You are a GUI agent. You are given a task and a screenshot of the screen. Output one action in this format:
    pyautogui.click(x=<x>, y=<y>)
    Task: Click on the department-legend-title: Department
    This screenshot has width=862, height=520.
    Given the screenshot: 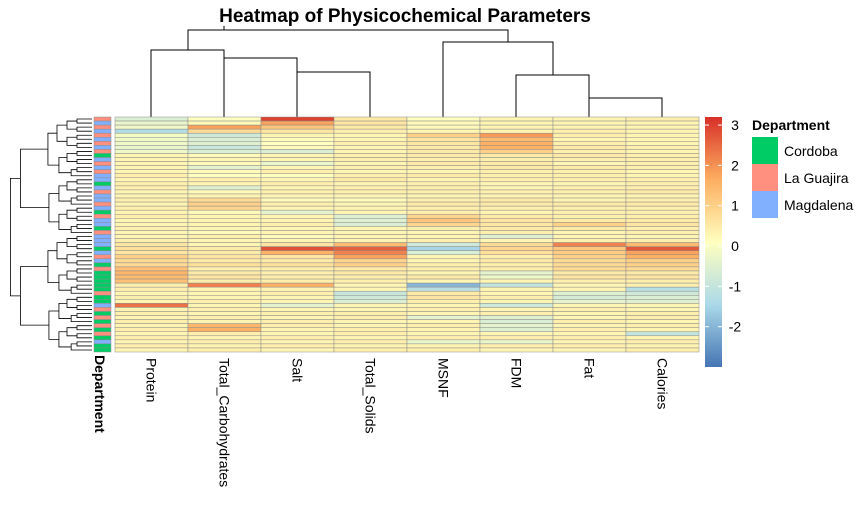 What is the action you would take?
    pyautogui.click(x=791, y=125)
    